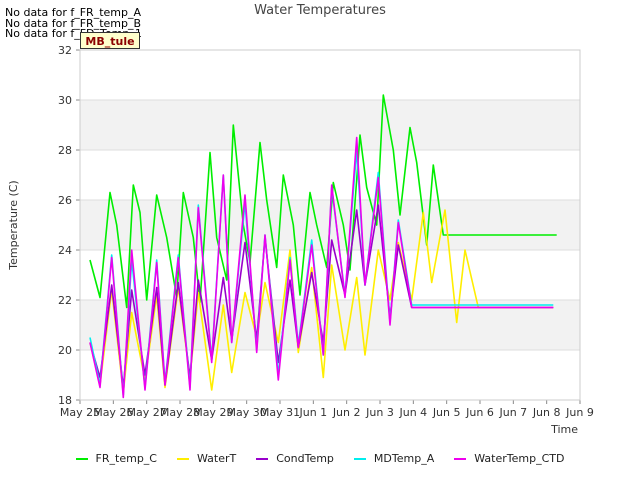 This screenshot has width=640, height=480. What do you see at coordinates (446, 412) in the screenshot?
I see `x-tick-label: Jun 5` at bounding box center [446, 412].